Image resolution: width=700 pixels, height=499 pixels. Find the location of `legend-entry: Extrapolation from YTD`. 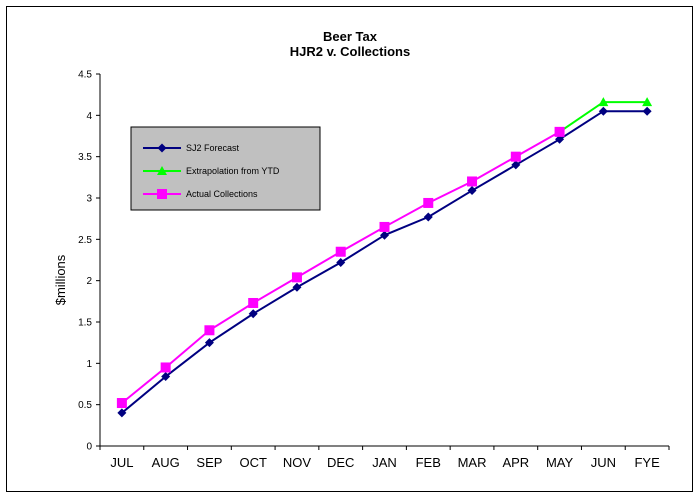

legend-entry: Extrapolation from YTD is located at coordinates (211, 171).